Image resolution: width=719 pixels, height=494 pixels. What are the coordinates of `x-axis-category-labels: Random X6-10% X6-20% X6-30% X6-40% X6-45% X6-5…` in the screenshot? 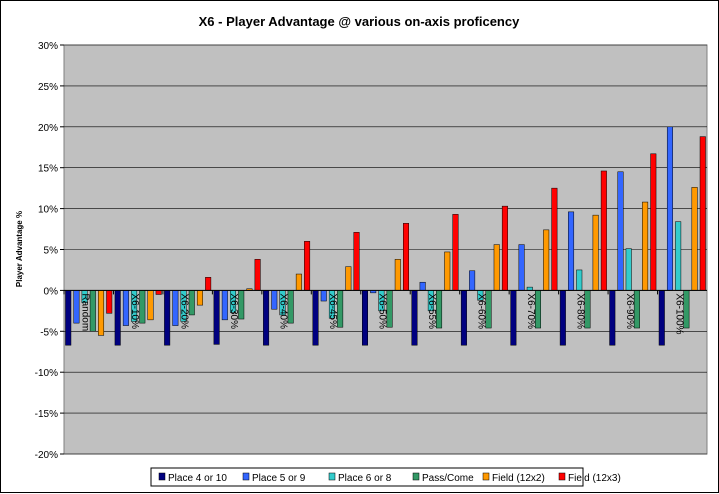 It's located at (382, 313).